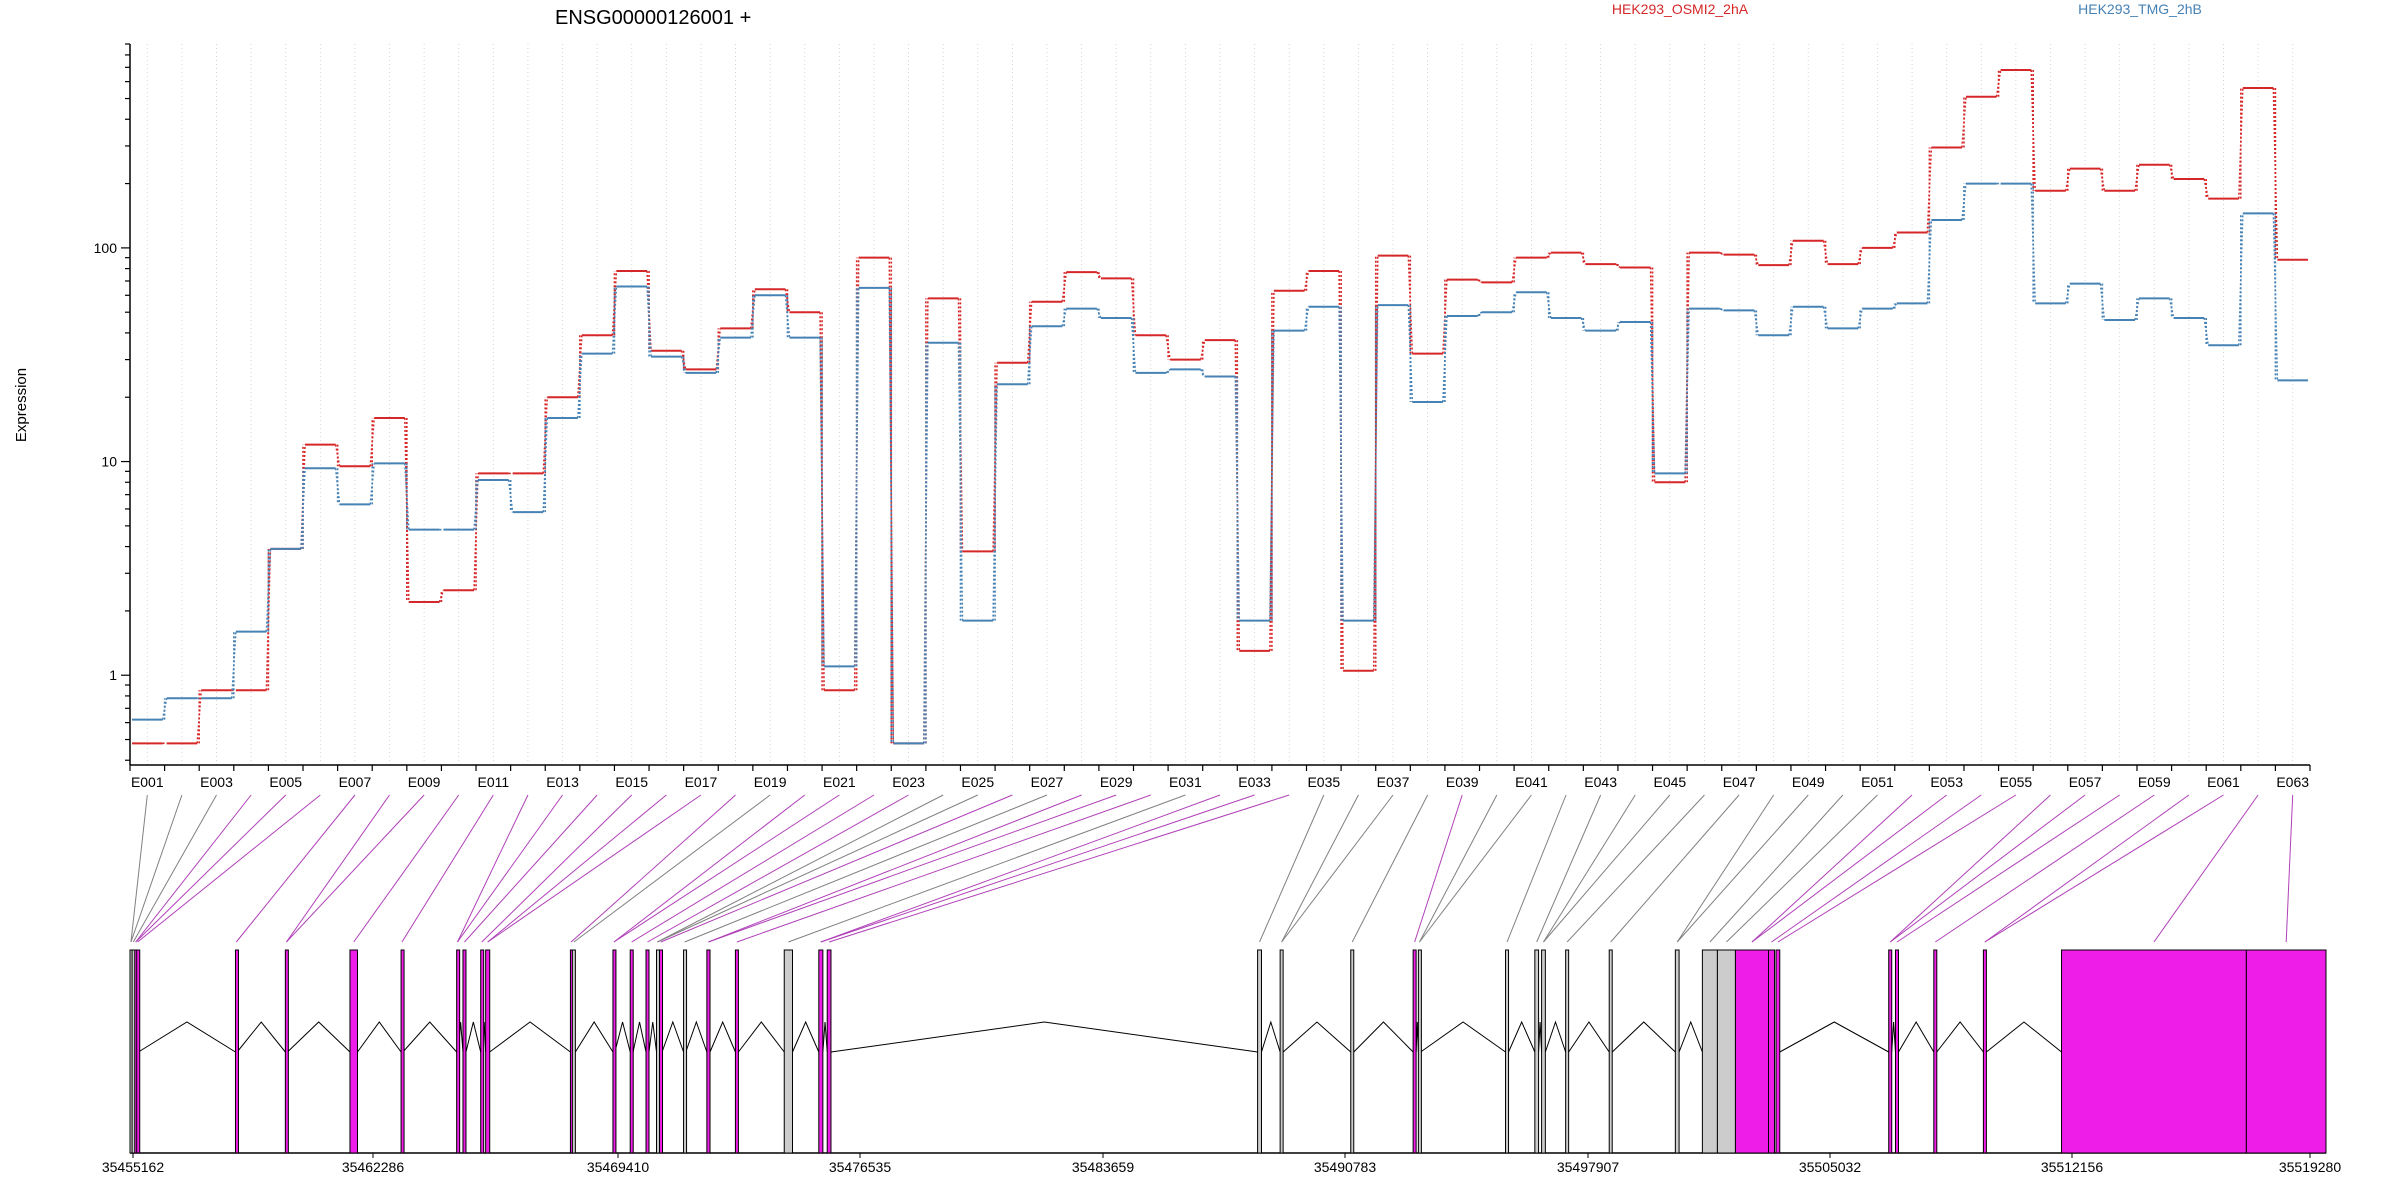 Image resolution: width=2400 pixels, height=1200 pixels. What do you see at coordinates (701, 782) in the screenshot?
I see `x-tick-label-E017: E017` at bounding box center [701, 782].